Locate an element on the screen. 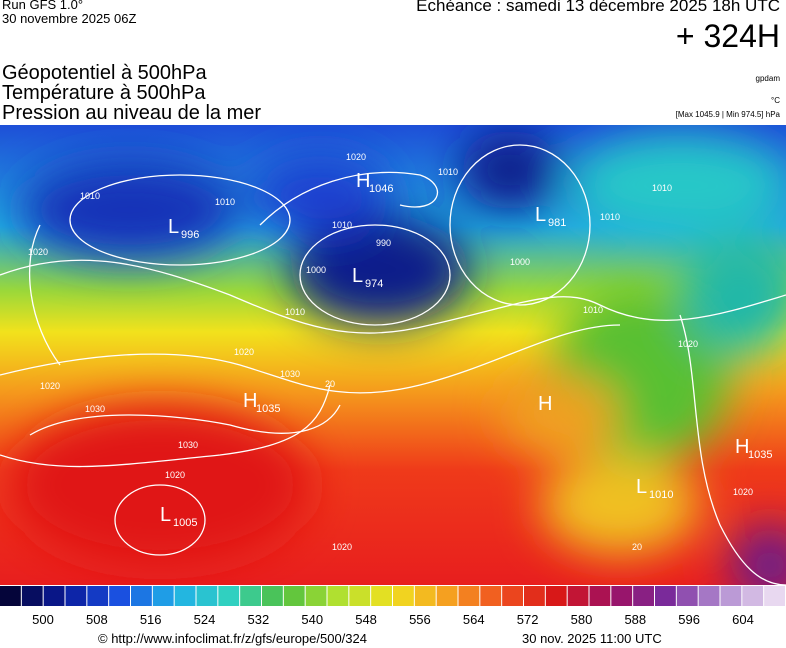 This screenshot has height=648, width=786. colorbar-tick-label: 564 is located at coordinates (474, 619).